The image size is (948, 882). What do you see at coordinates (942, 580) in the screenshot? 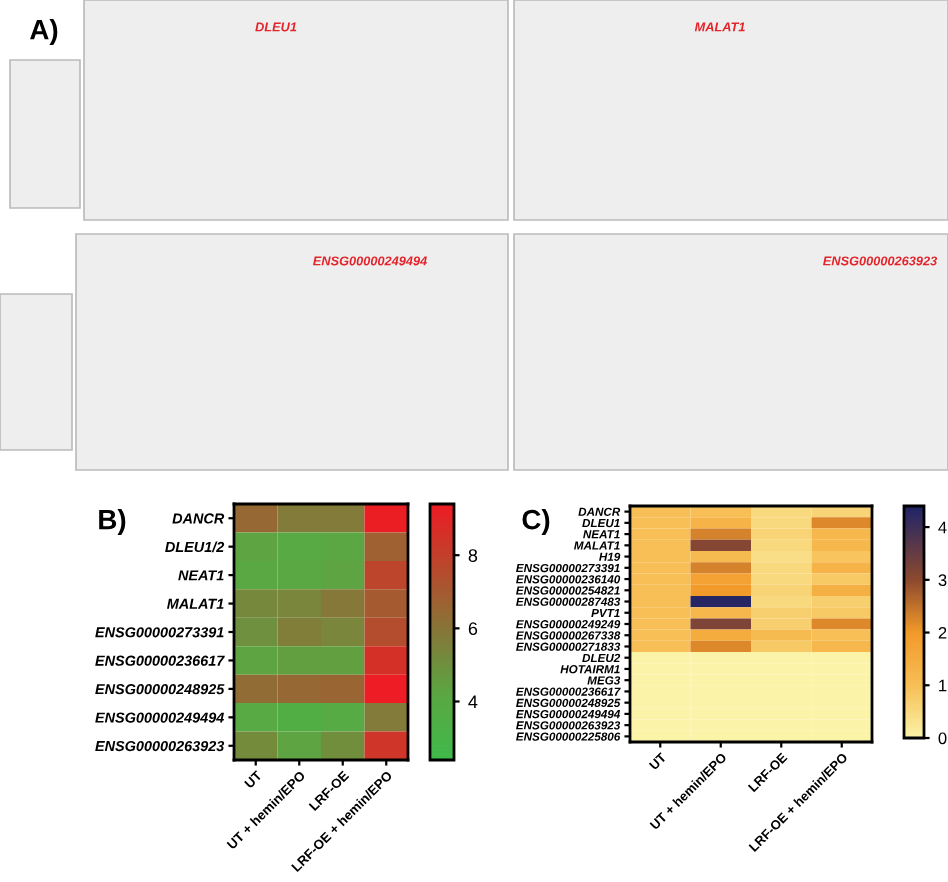
I see `color-bar-label: 3` at bounding box center [942, 580].